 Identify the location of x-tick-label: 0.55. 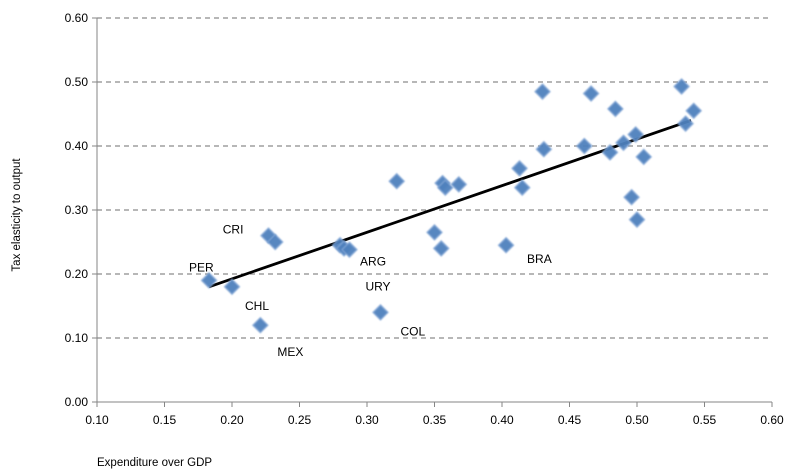
(705, 420).